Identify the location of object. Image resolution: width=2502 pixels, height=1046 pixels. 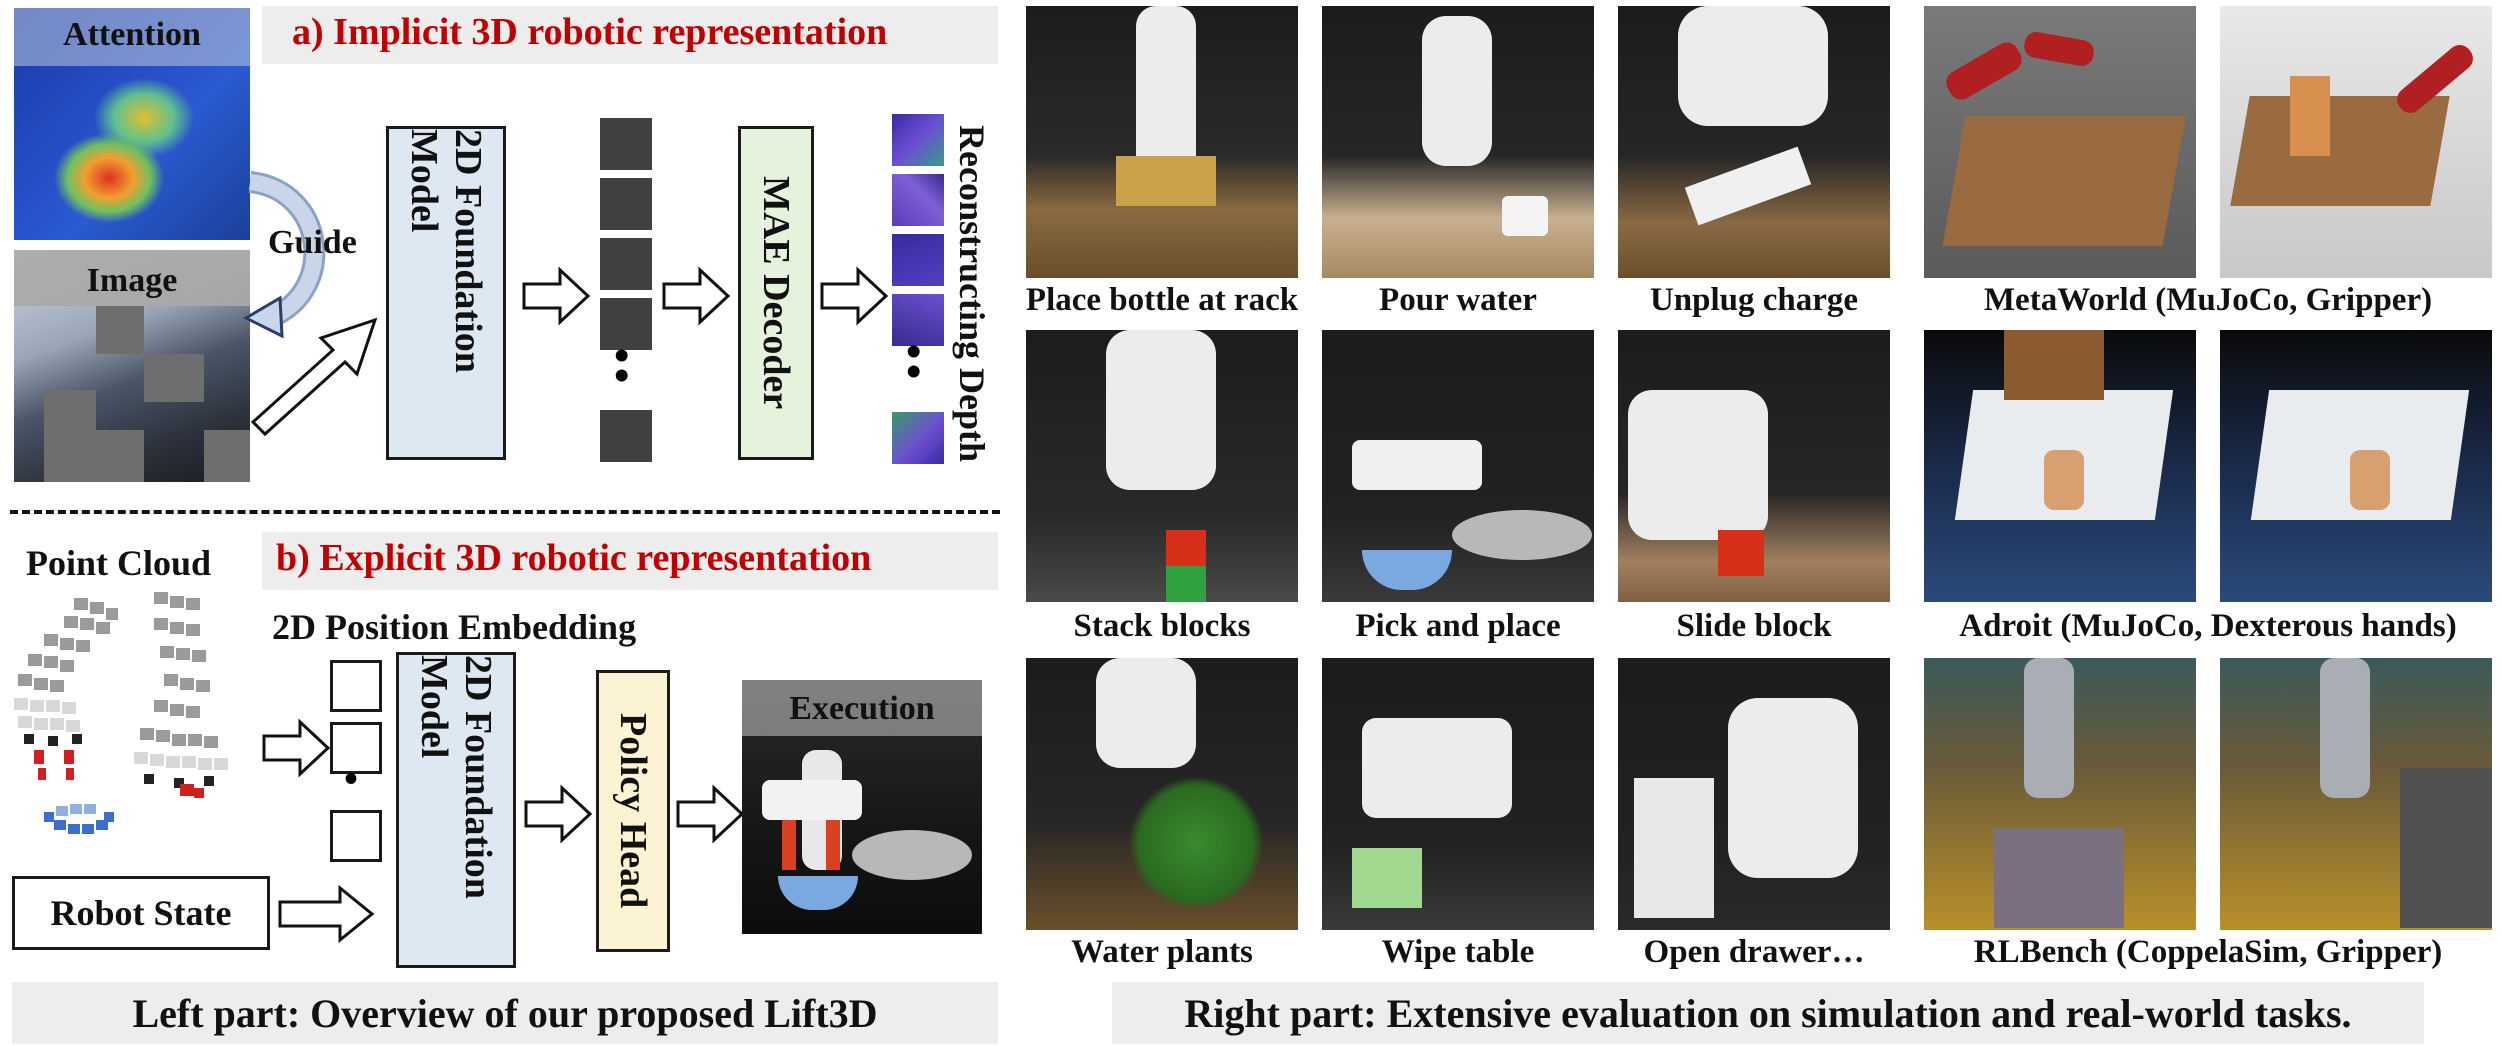
(1166, 181).